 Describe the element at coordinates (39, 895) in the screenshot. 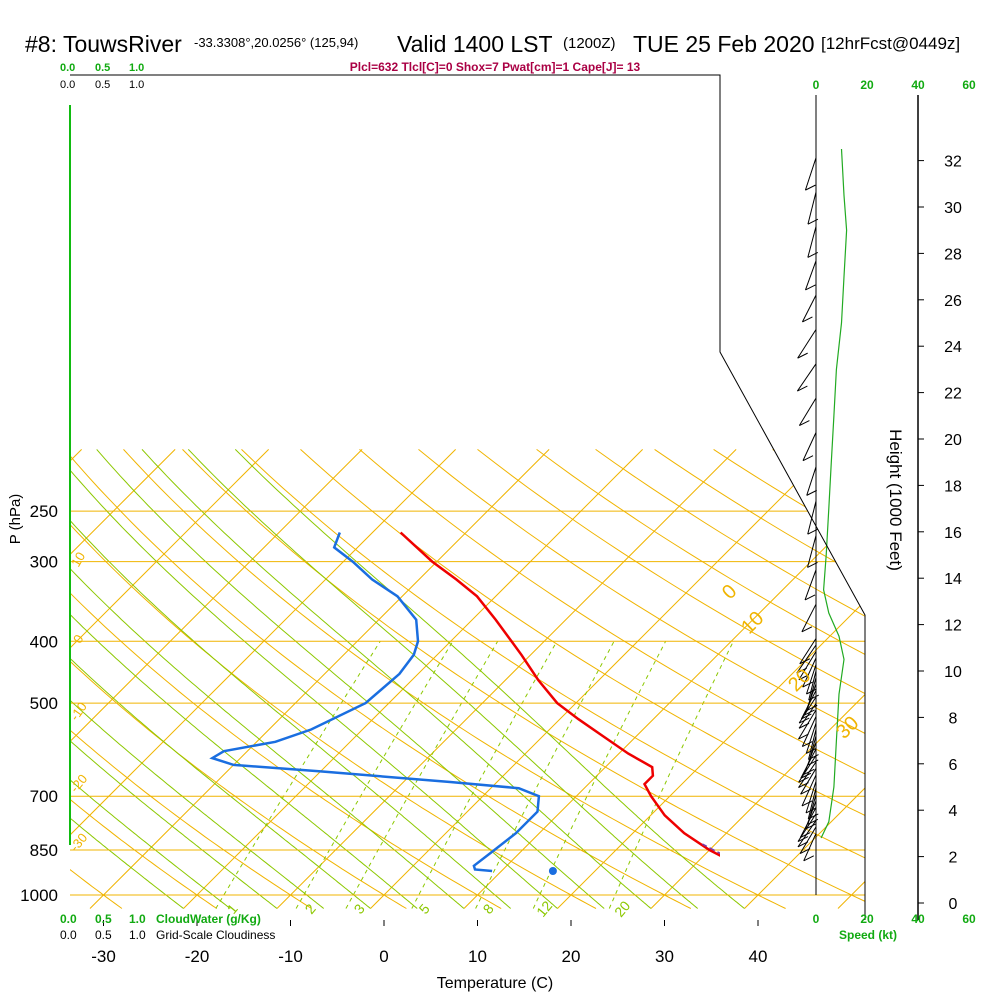

I see `pressure-tick-label: 1000` at that location.